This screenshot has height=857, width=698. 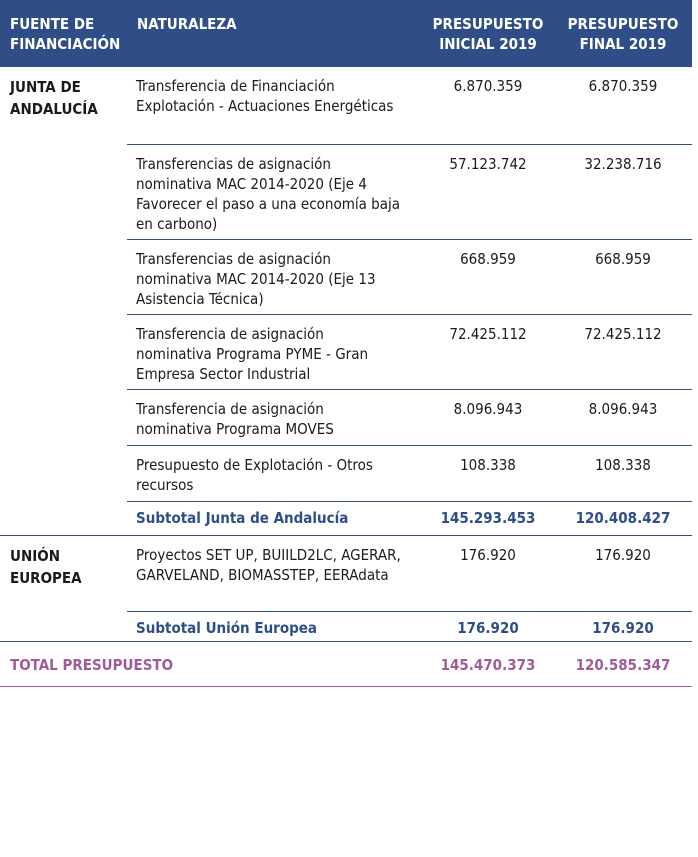 What do you see at coordinates (623, 518) in the screenshot?
I see `subtotal-final: 120.408.427` at bounding box center [623, 518].